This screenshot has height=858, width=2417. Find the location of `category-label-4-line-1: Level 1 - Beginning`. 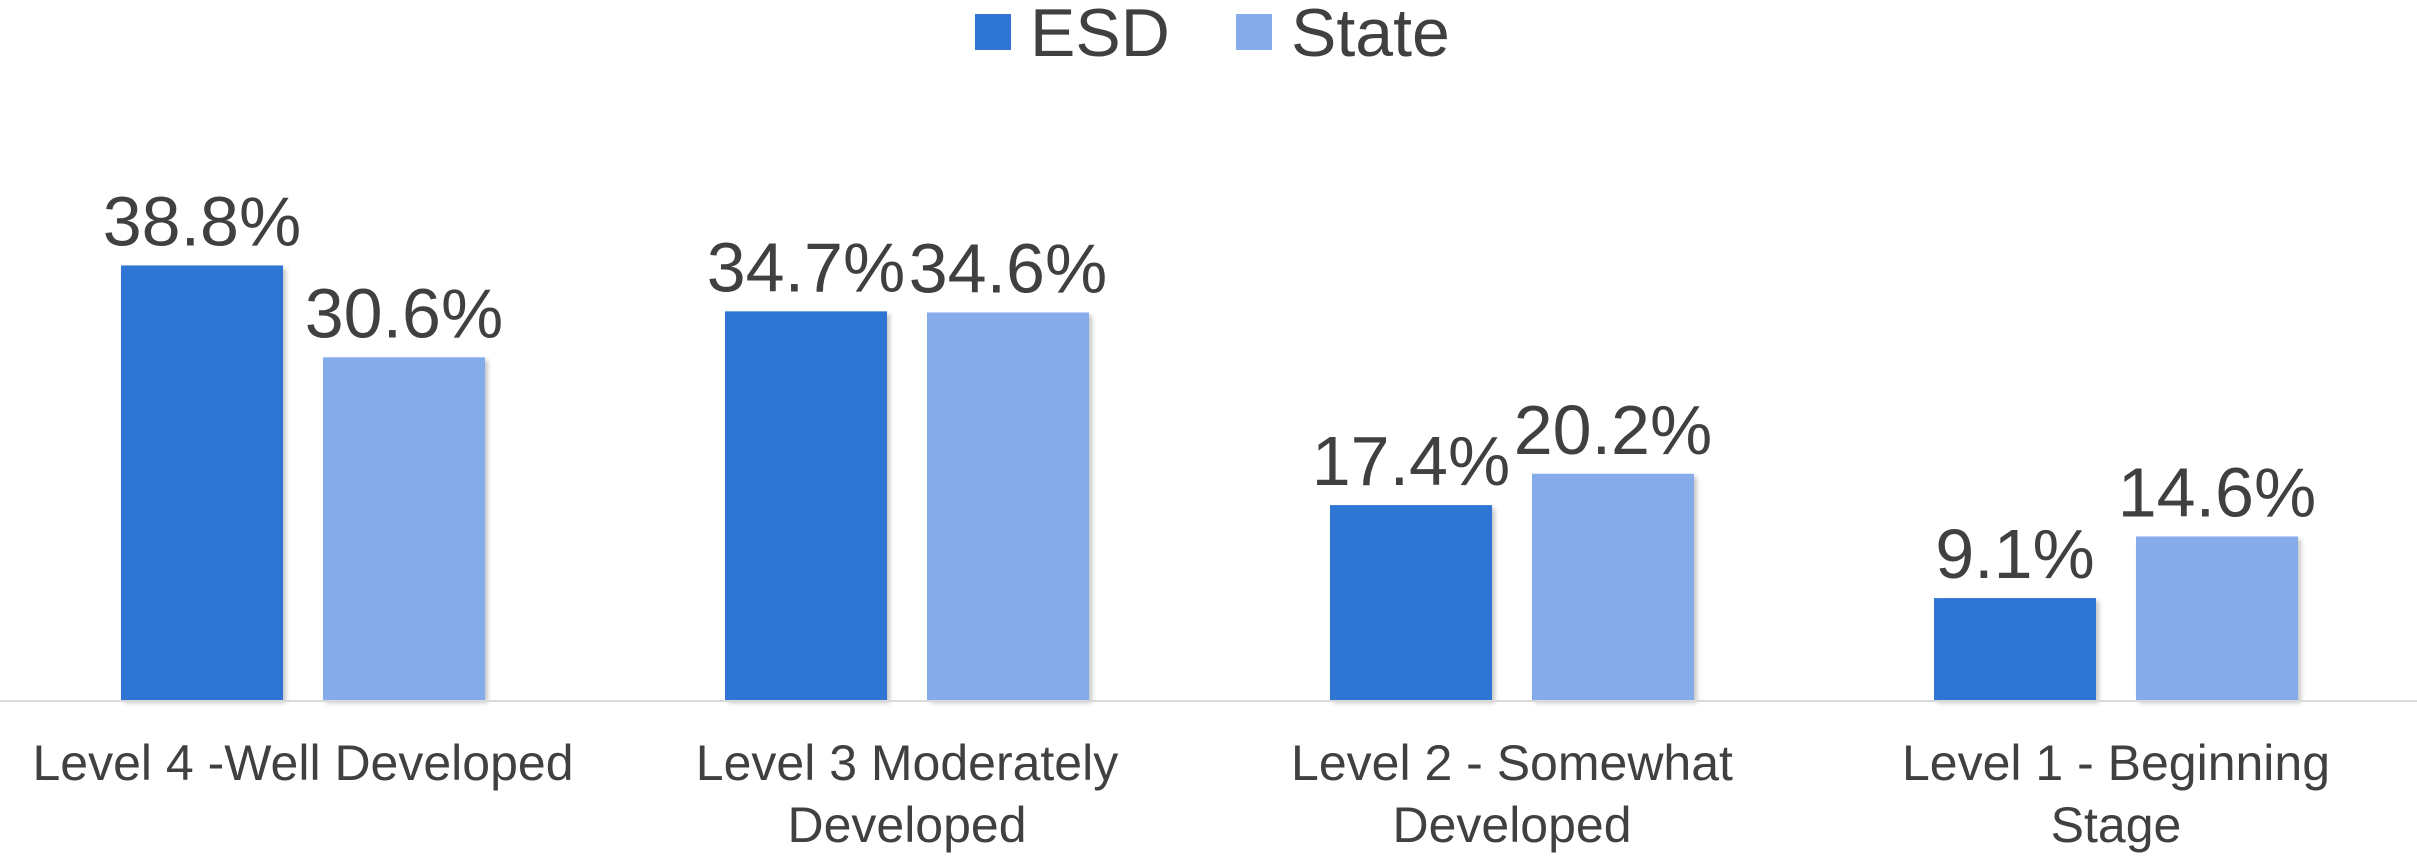

category-label-4-line-1: Level 1 - Beginning is located at coordinates (2116, 763).